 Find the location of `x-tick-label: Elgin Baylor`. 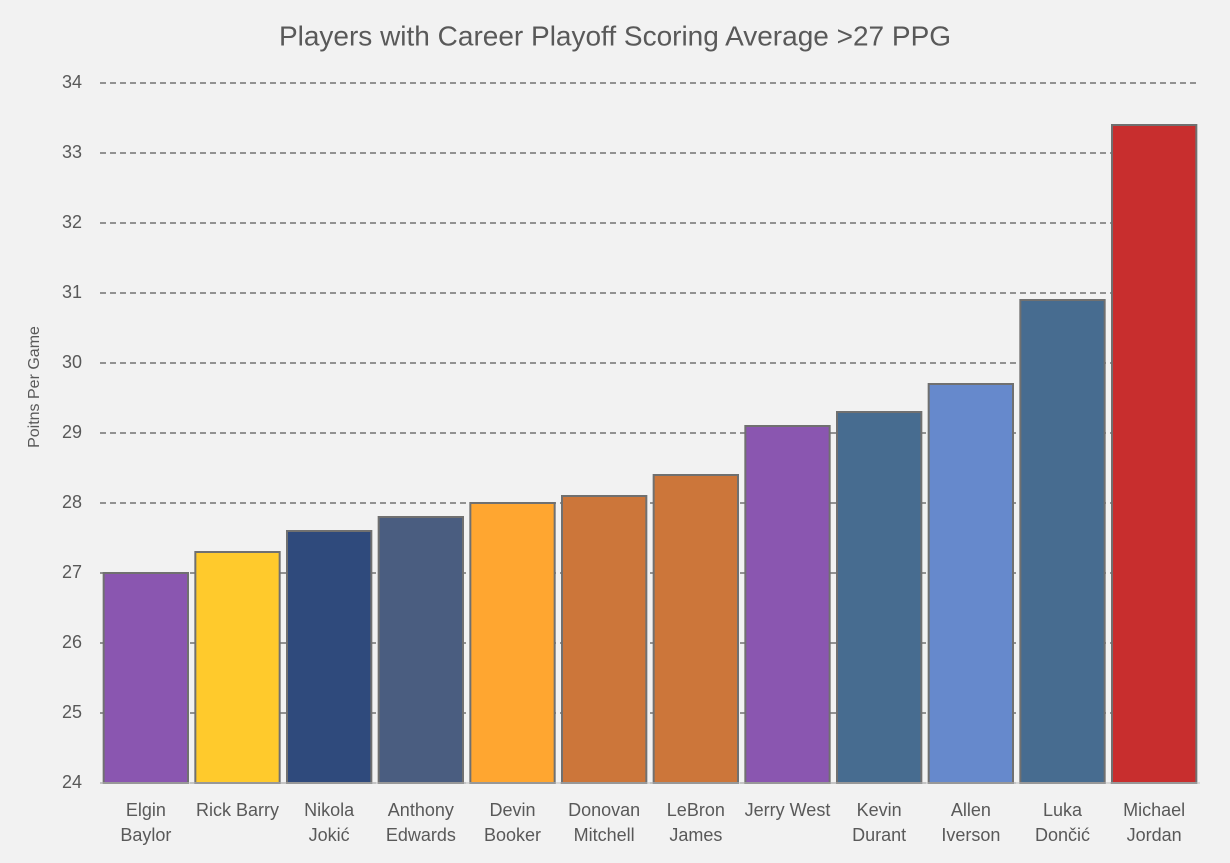

x-tick-label: Elgin Baylor is located at coordinates (146, 822).